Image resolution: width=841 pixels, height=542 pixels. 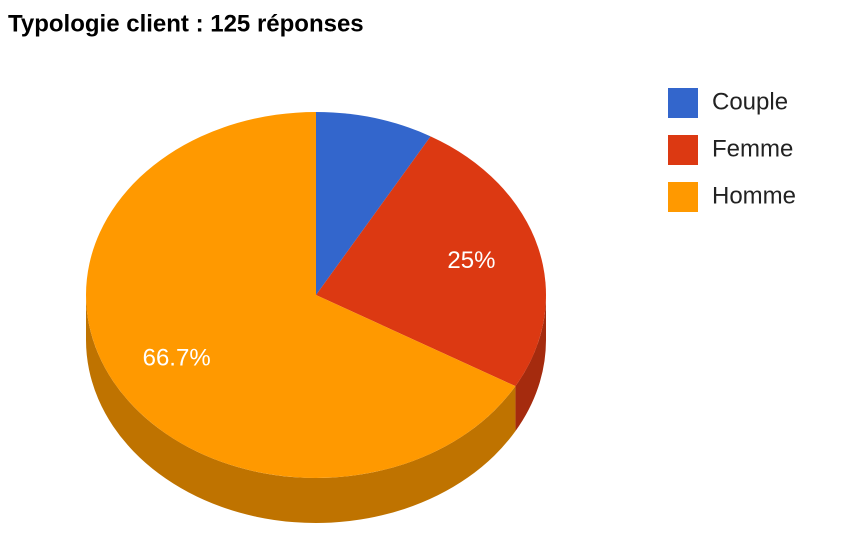 I want to click on slice-label: 25%, so click(x=471, y=260).